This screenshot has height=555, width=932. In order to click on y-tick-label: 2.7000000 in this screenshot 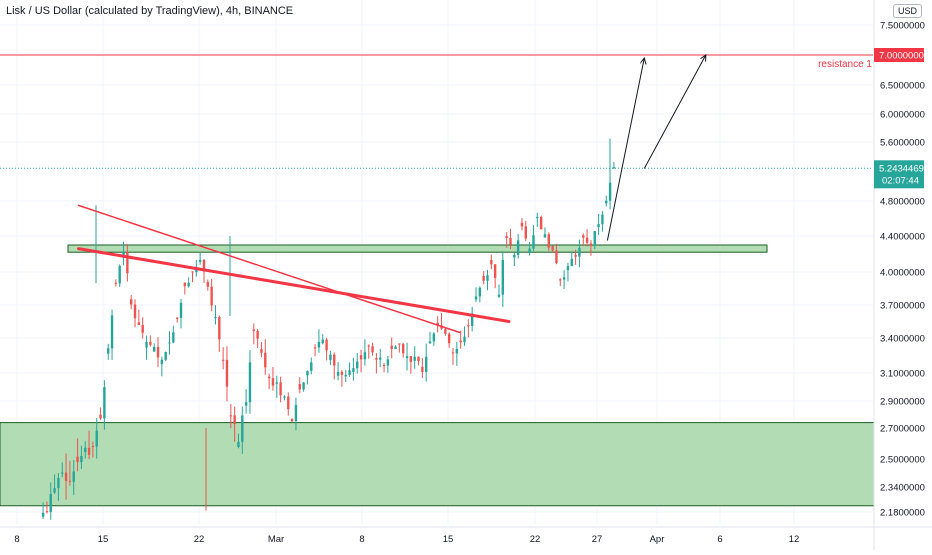, I will do `click(902, 429)`.